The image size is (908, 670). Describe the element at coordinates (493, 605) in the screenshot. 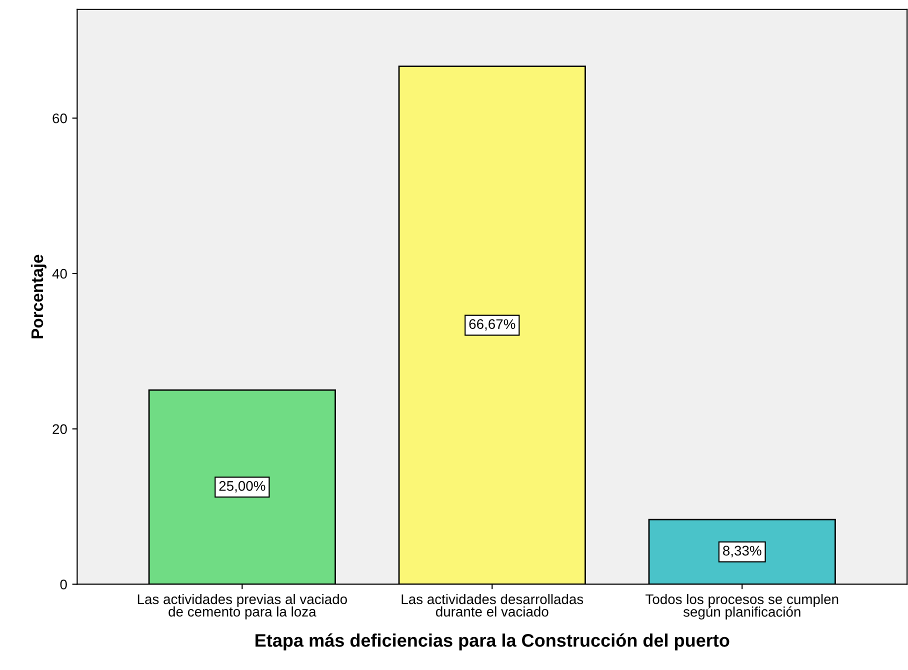

I see `x-tick-label: Las actividades desarrolladas durante el vaciado` at that location.